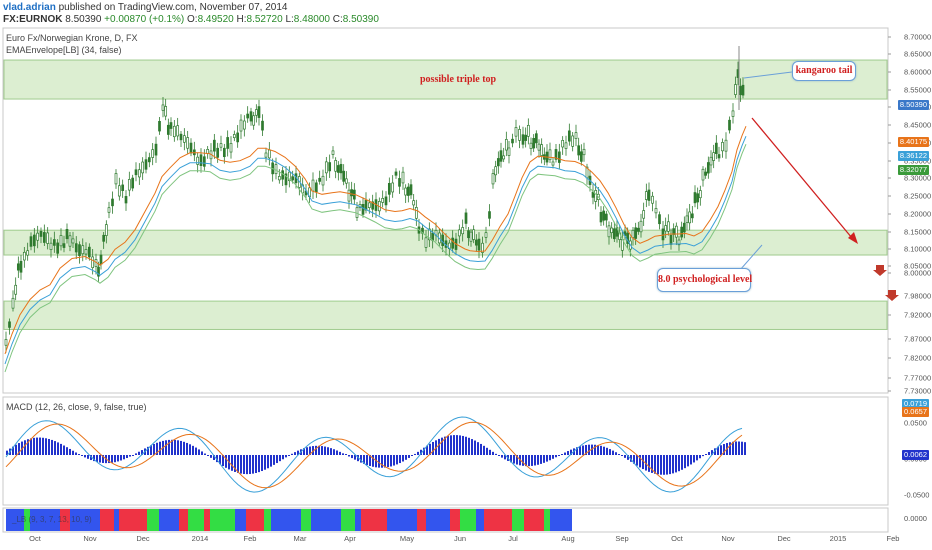 The image size is (932, 550). I want to click on price-tick-label: 8.35000, so click(917, 161).